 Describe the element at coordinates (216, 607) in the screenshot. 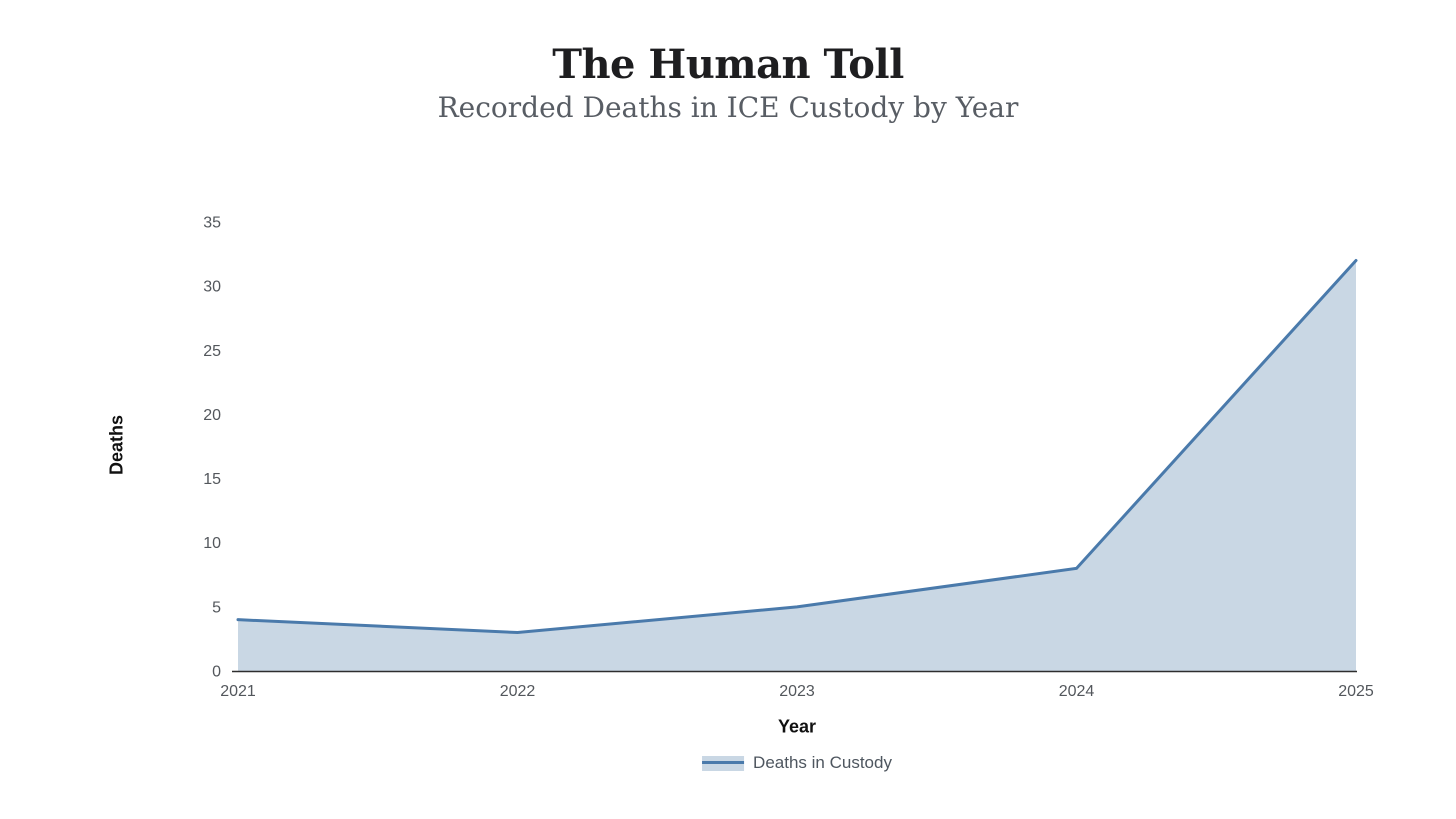

I see `y-tick-label: 5` at that location.